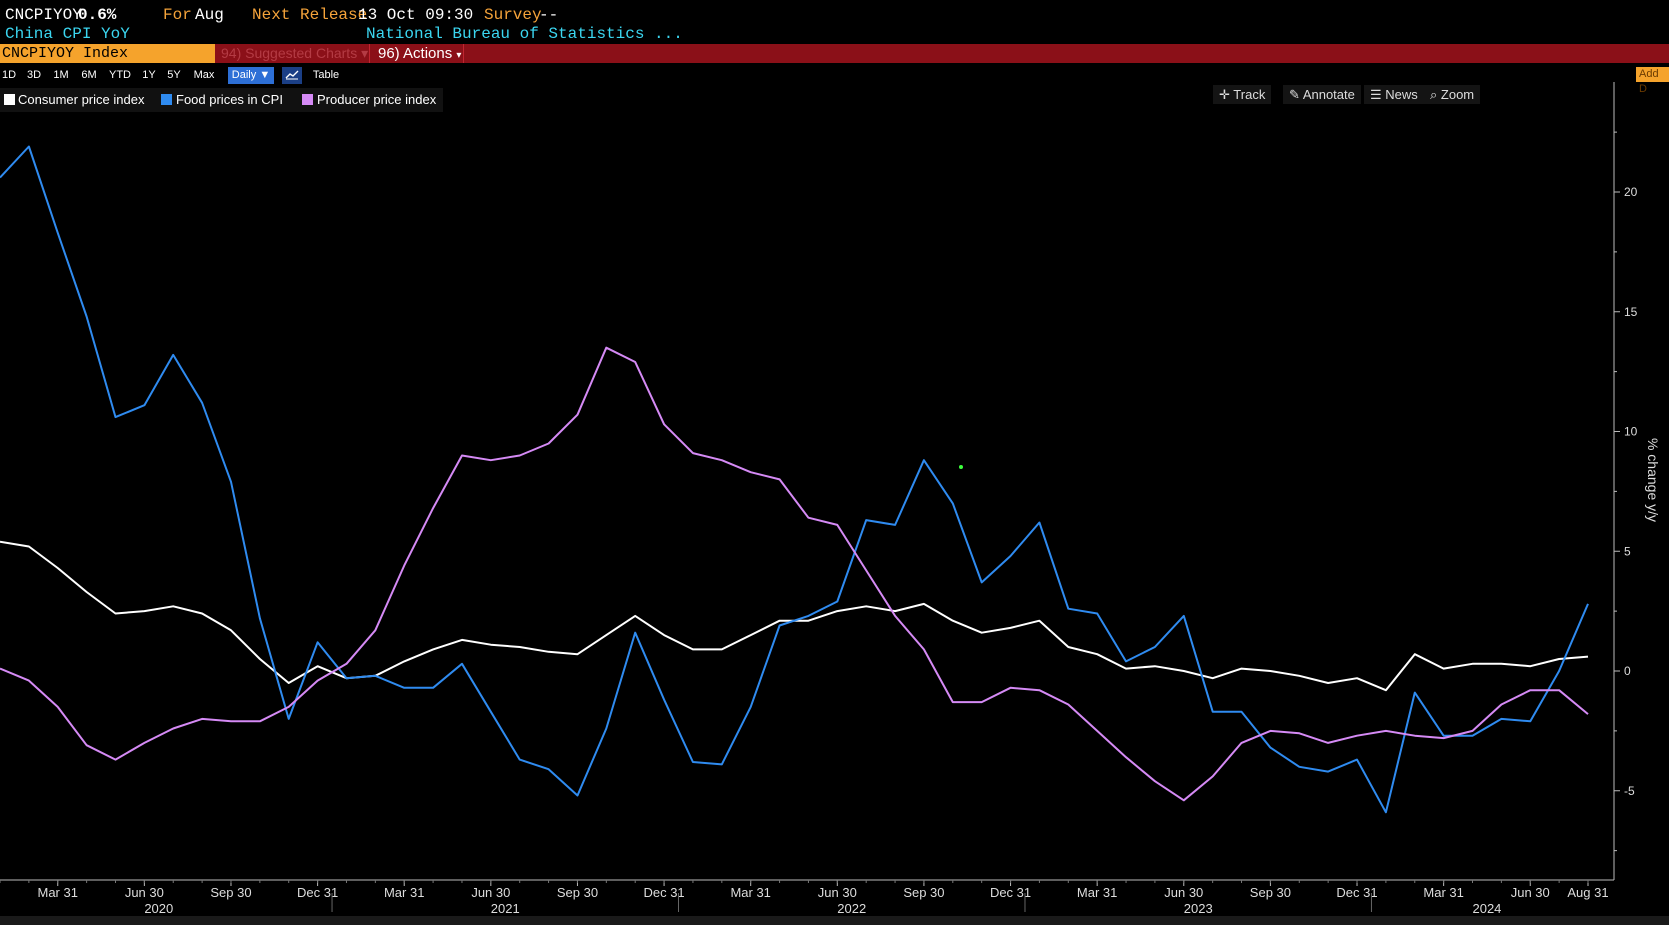 The height and width of the screenshot is (925, 1669). What do you see at coordinates (1328, 94) in the screenshot?
I see `annotate-label: Annotate` at bounding box center [1328, 94].